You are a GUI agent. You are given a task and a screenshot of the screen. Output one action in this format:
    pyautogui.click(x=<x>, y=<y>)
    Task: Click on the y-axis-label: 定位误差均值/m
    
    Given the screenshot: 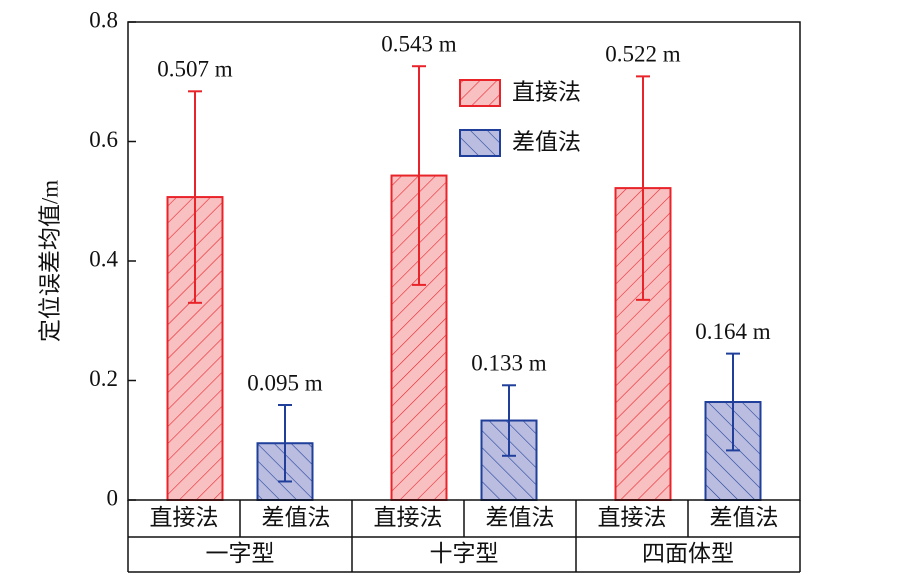 What is the action you would take?
    pyautogui.click(x=49, y=261)
    